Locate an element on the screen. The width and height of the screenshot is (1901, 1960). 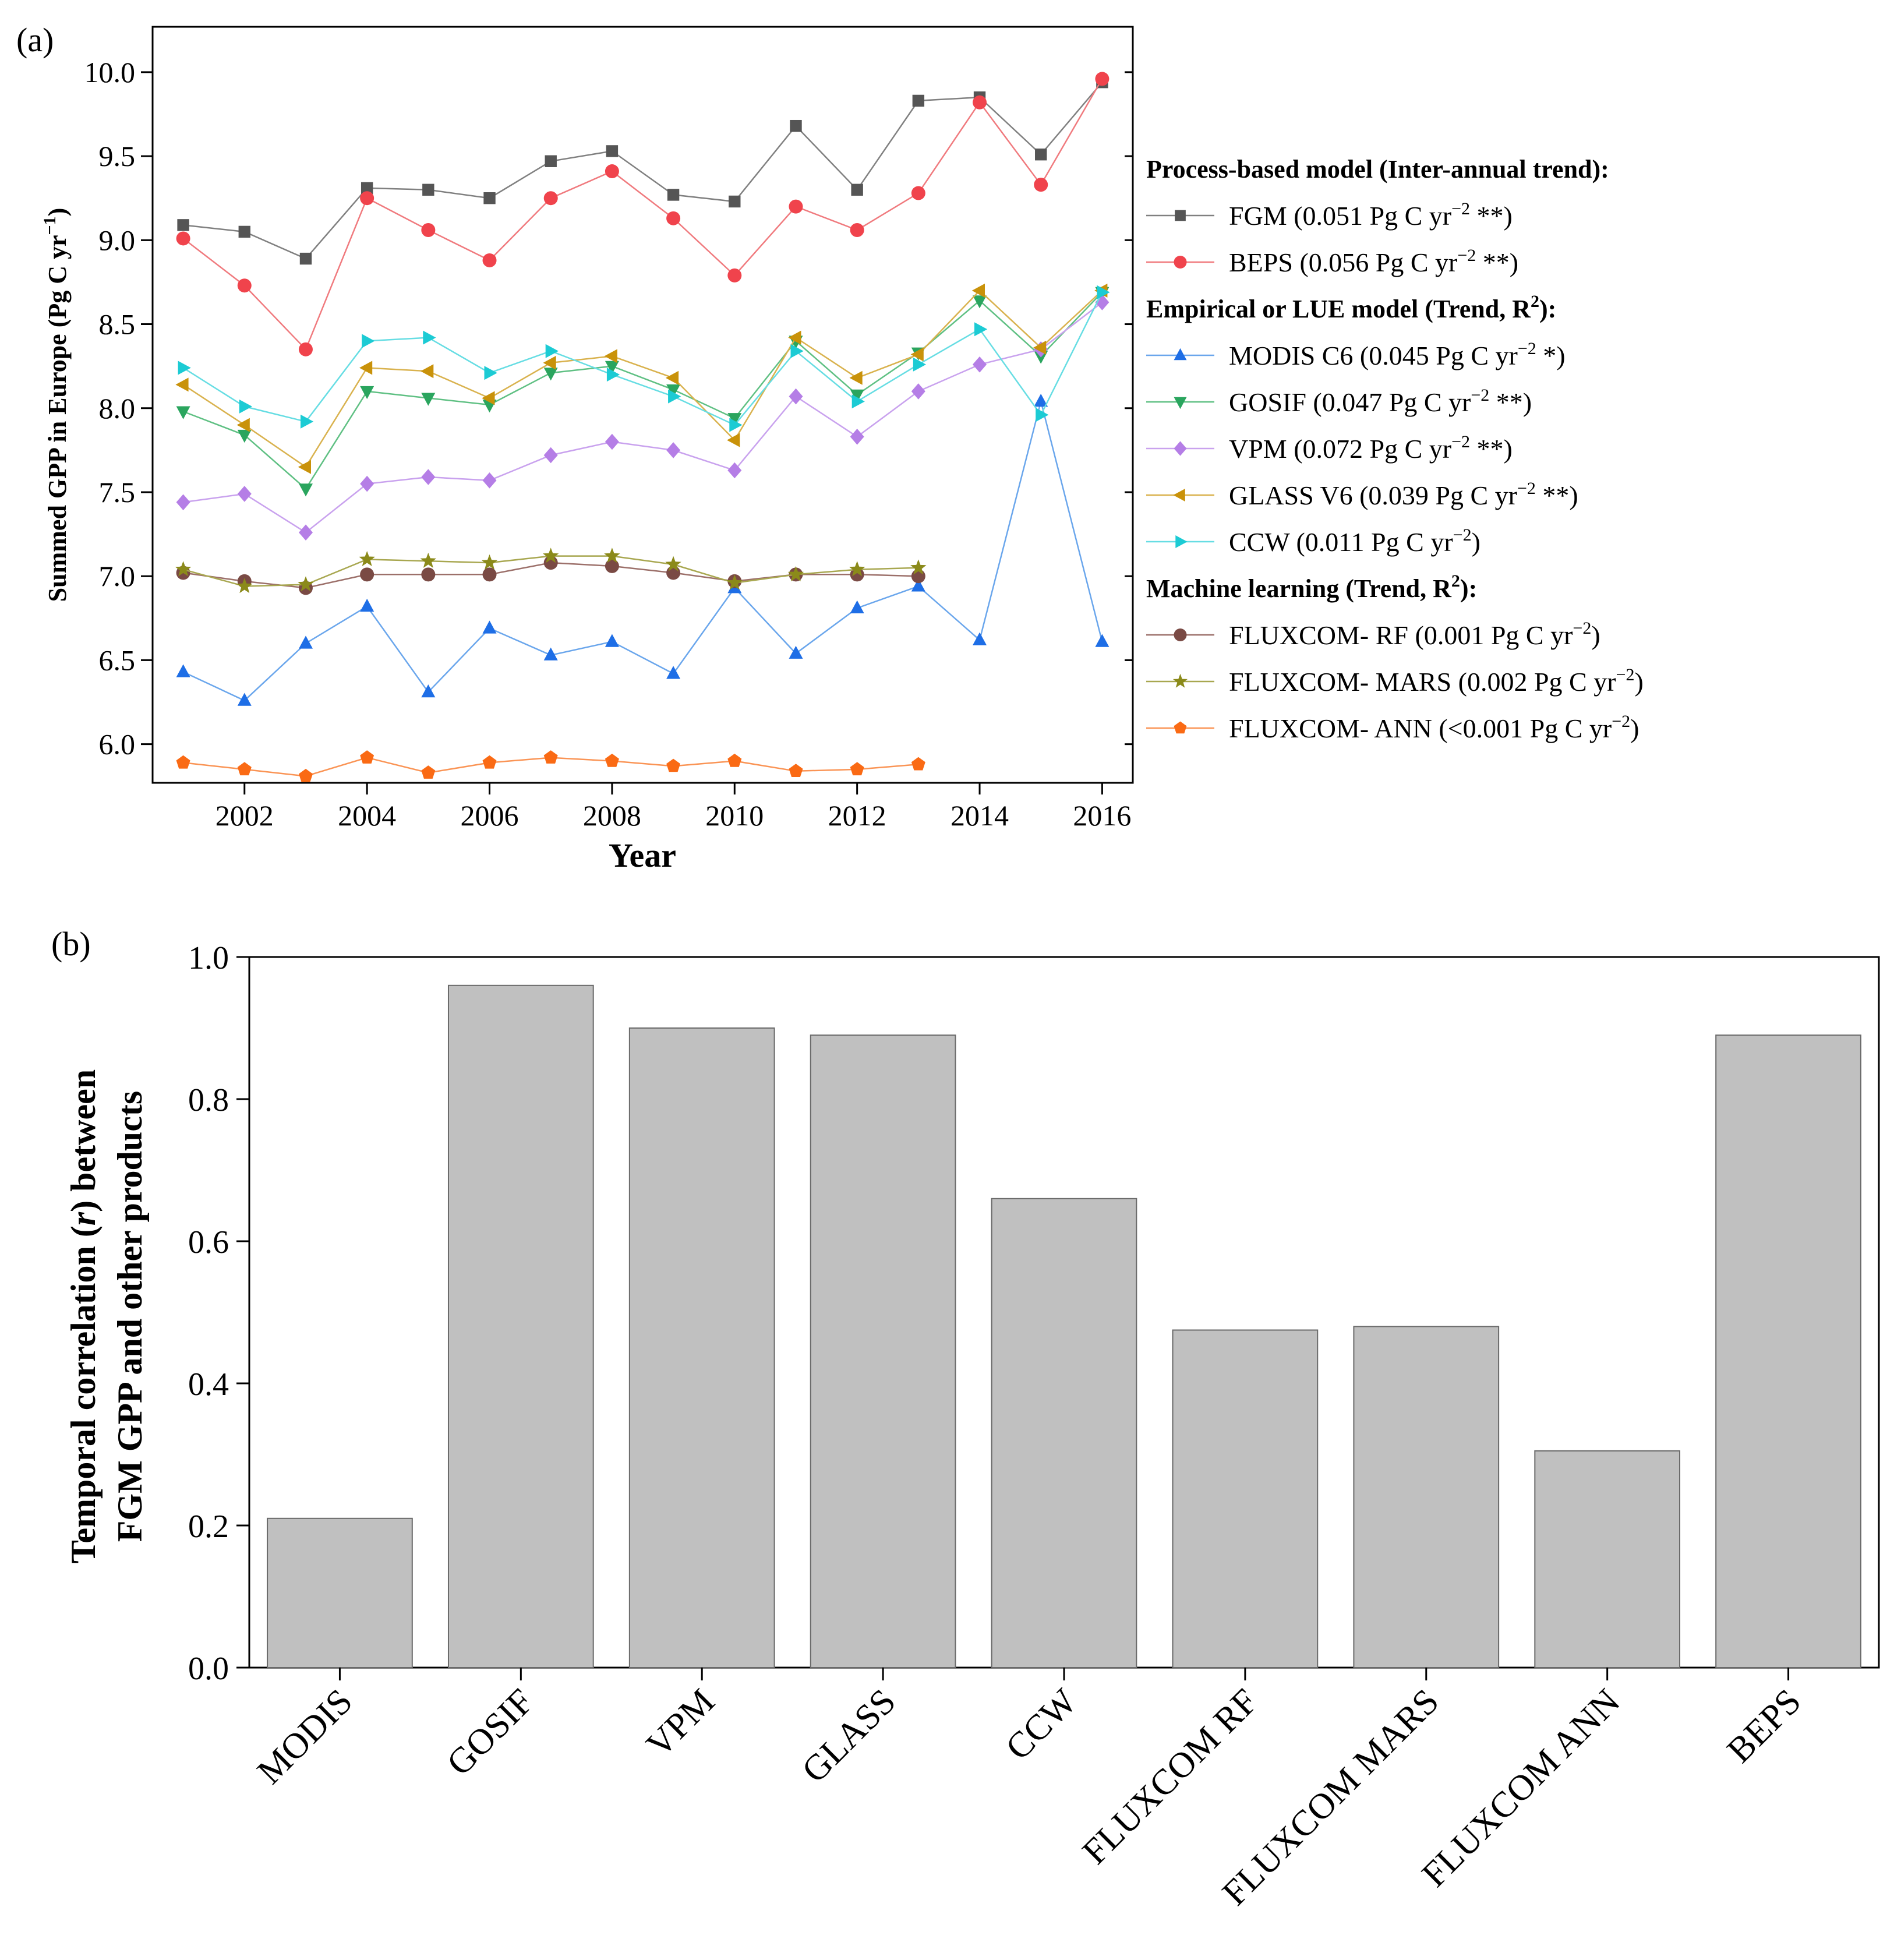
legend-item-ccw: CCW (0.011 Pg C yr−2) is located at coordinates (1313, 541).